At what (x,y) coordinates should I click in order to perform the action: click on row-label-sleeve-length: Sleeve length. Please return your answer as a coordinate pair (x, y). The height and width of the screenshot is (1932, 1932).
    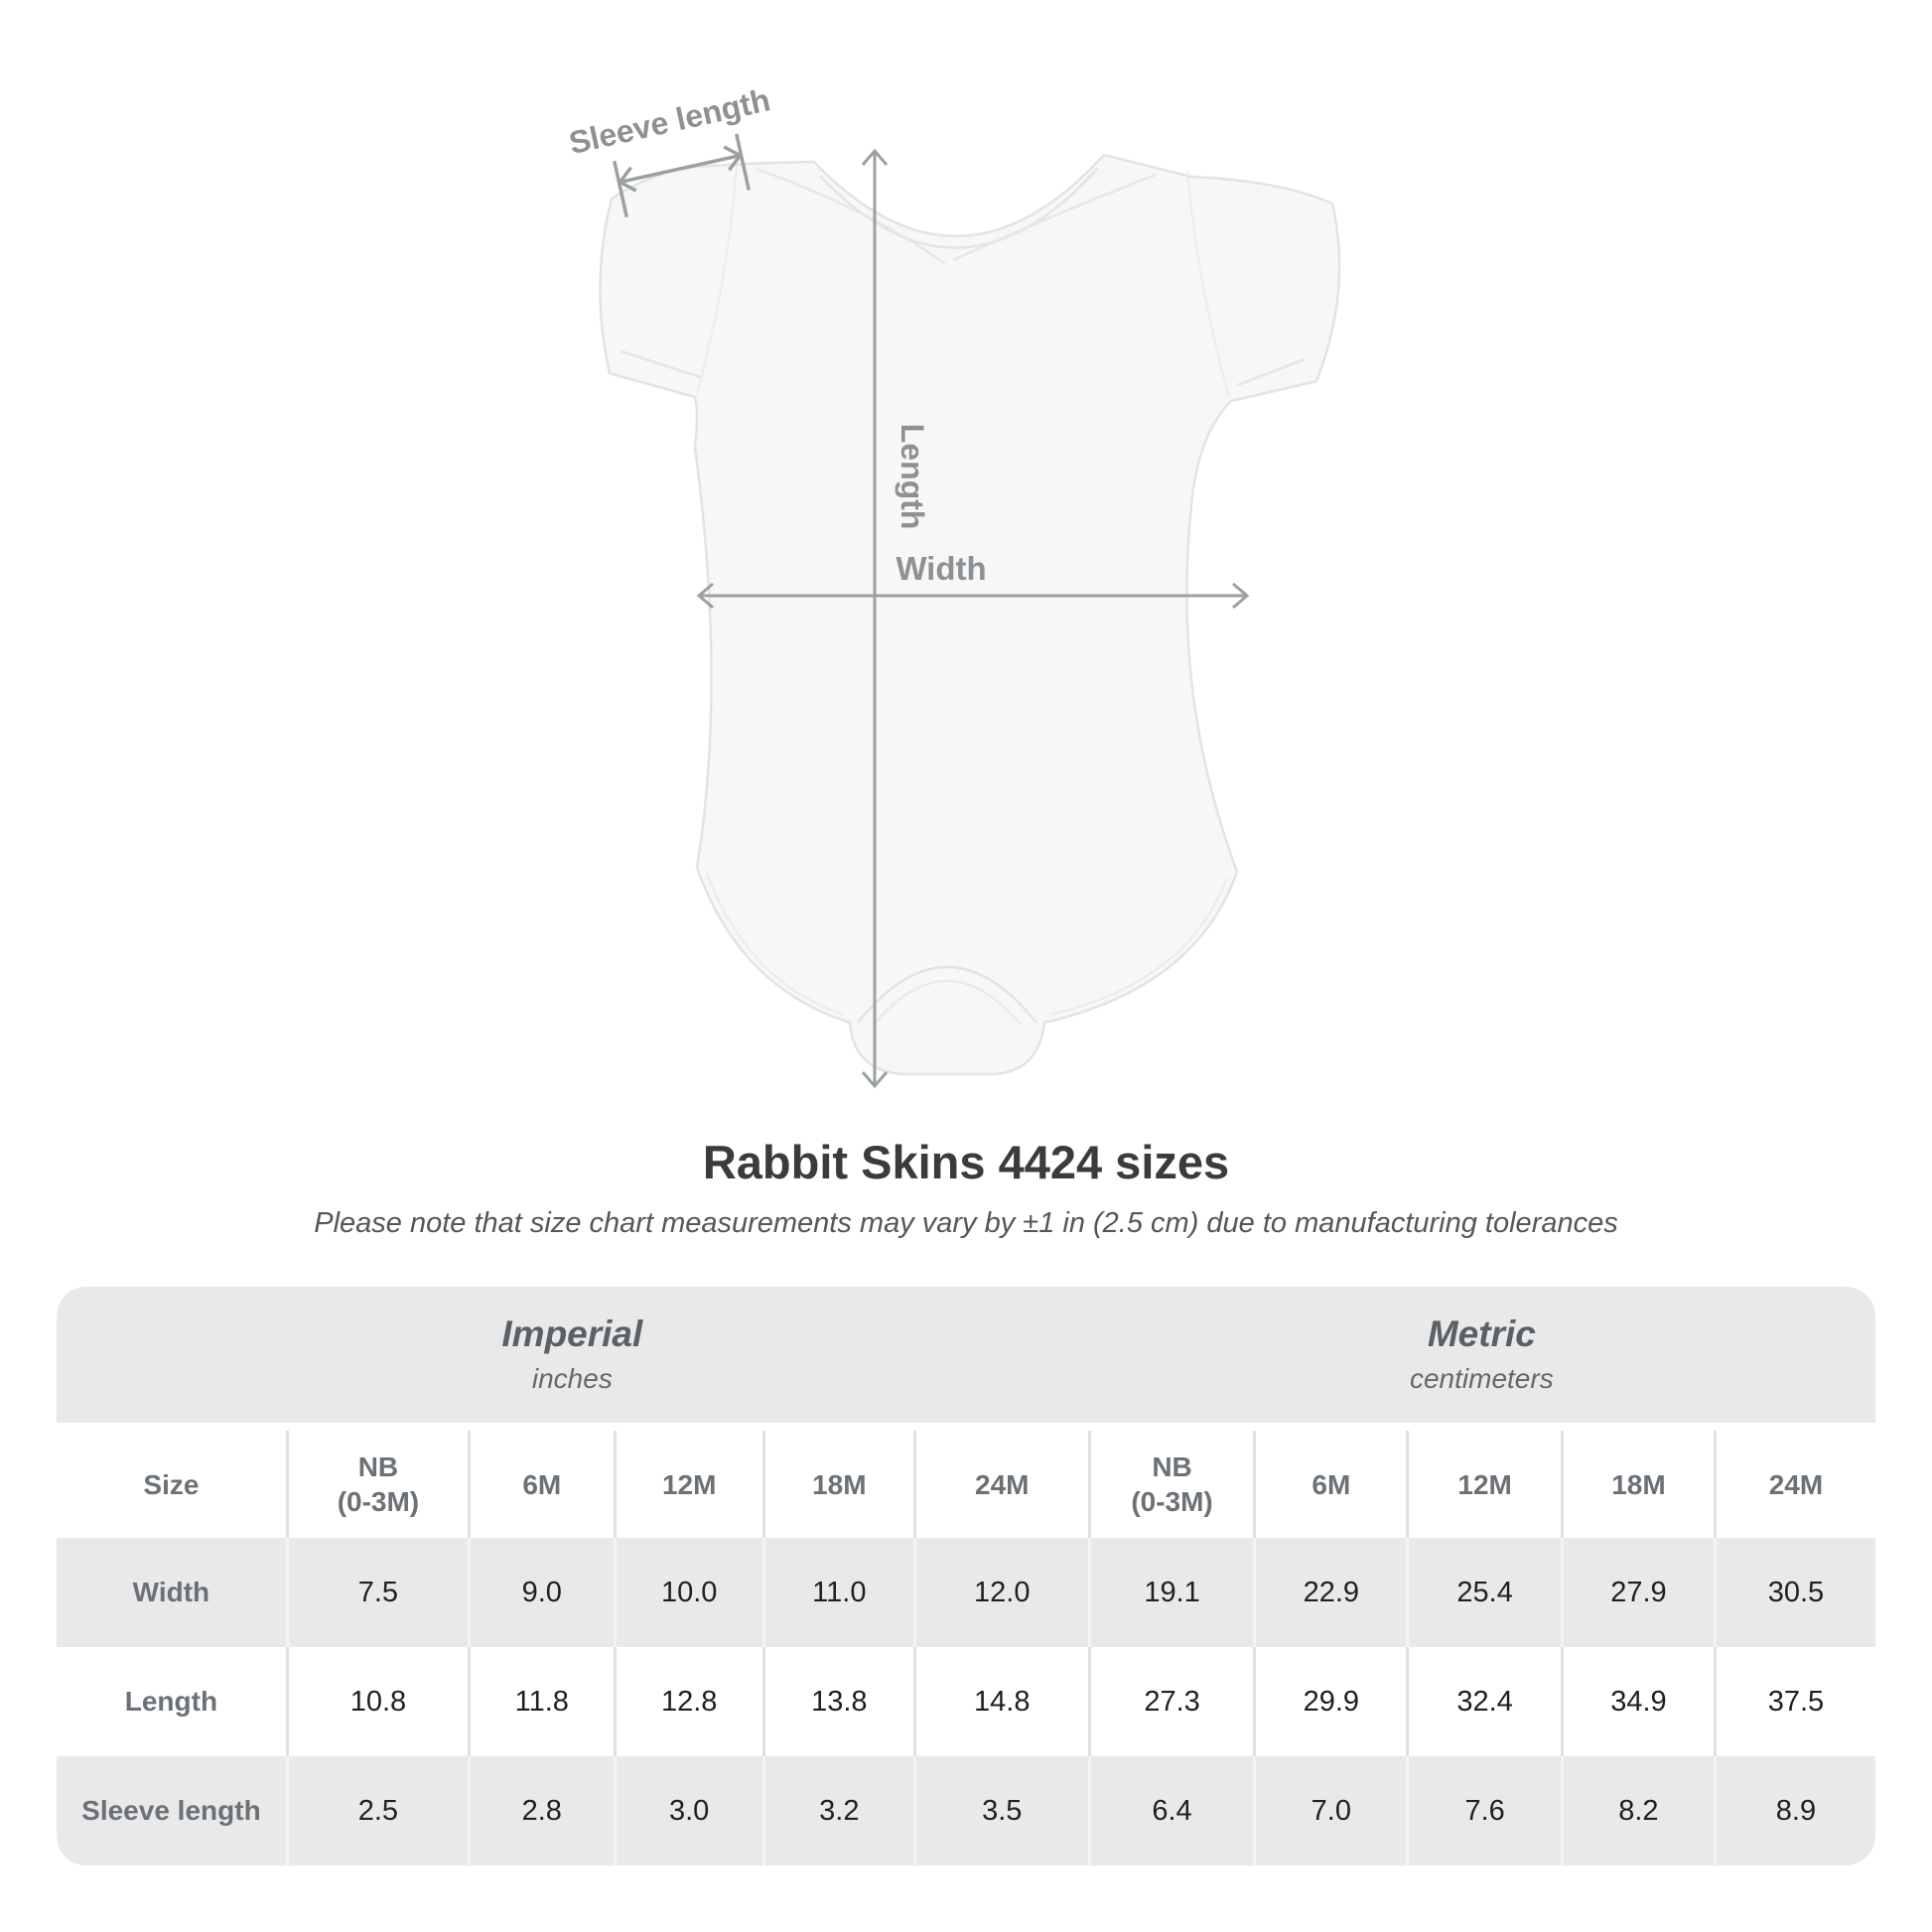
    Looking at the image, I should click on (171, 1811).